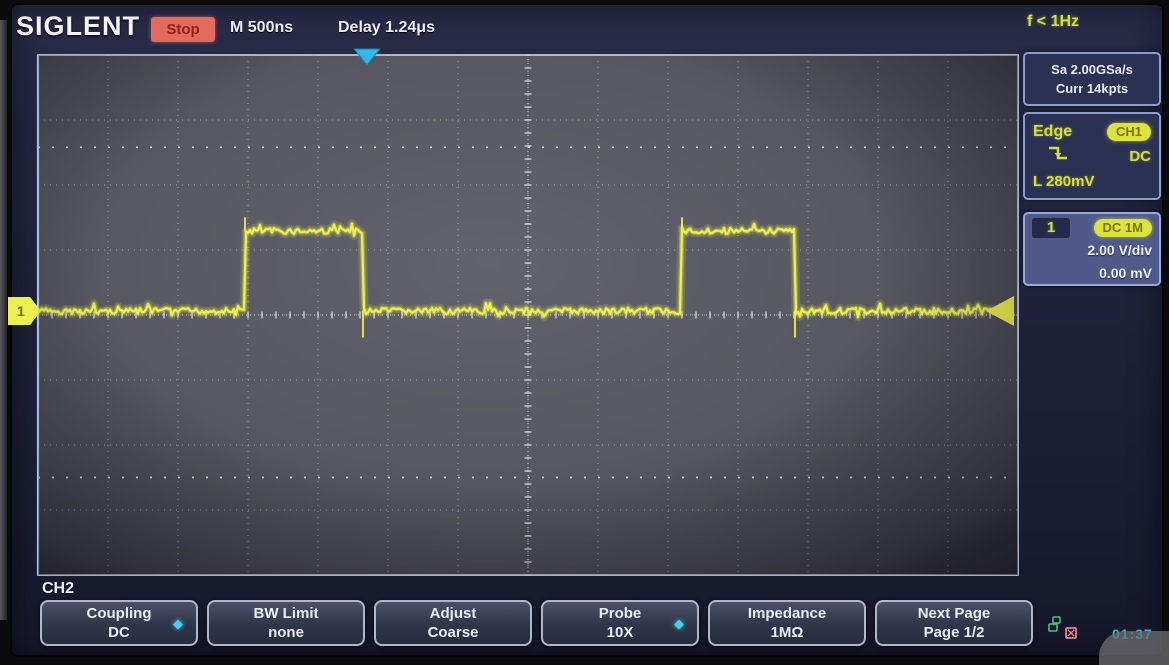 The width and height of the screenshot is (1169, 665). Describe the element at coordinates (3, 320) in the screenshot. I see `bezel-edge` at that location.